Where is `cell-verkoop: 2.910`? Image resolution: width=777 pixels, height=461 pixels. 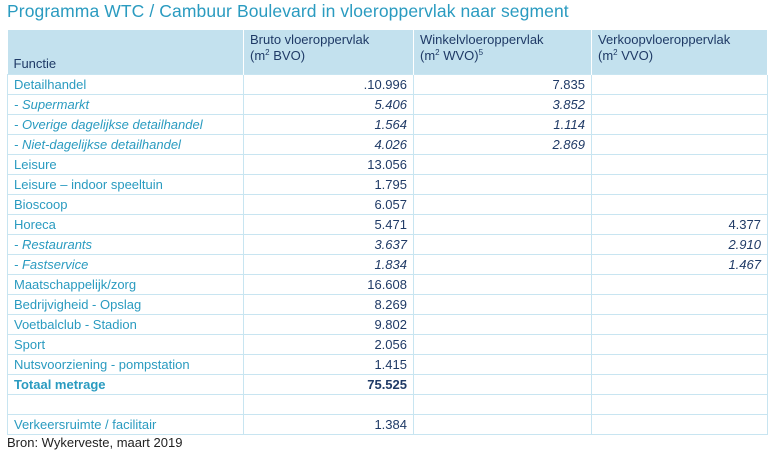
cell-verkoop: 2.910 is located at coordinates (679, 244).